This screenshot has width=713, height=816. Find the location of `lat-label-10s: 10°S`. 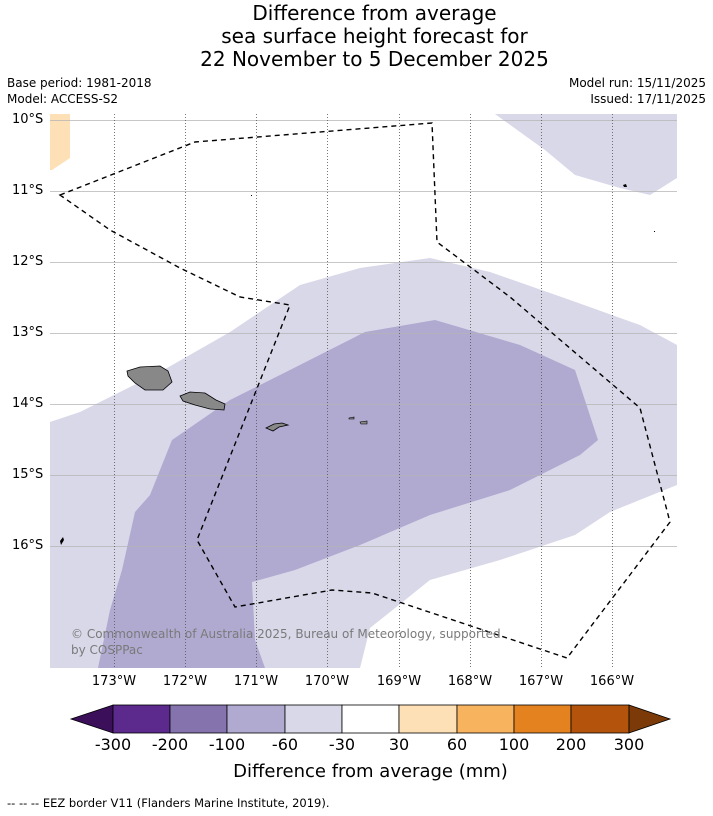

lat-label-10s: 10°S is located at coordinates (28, 119).